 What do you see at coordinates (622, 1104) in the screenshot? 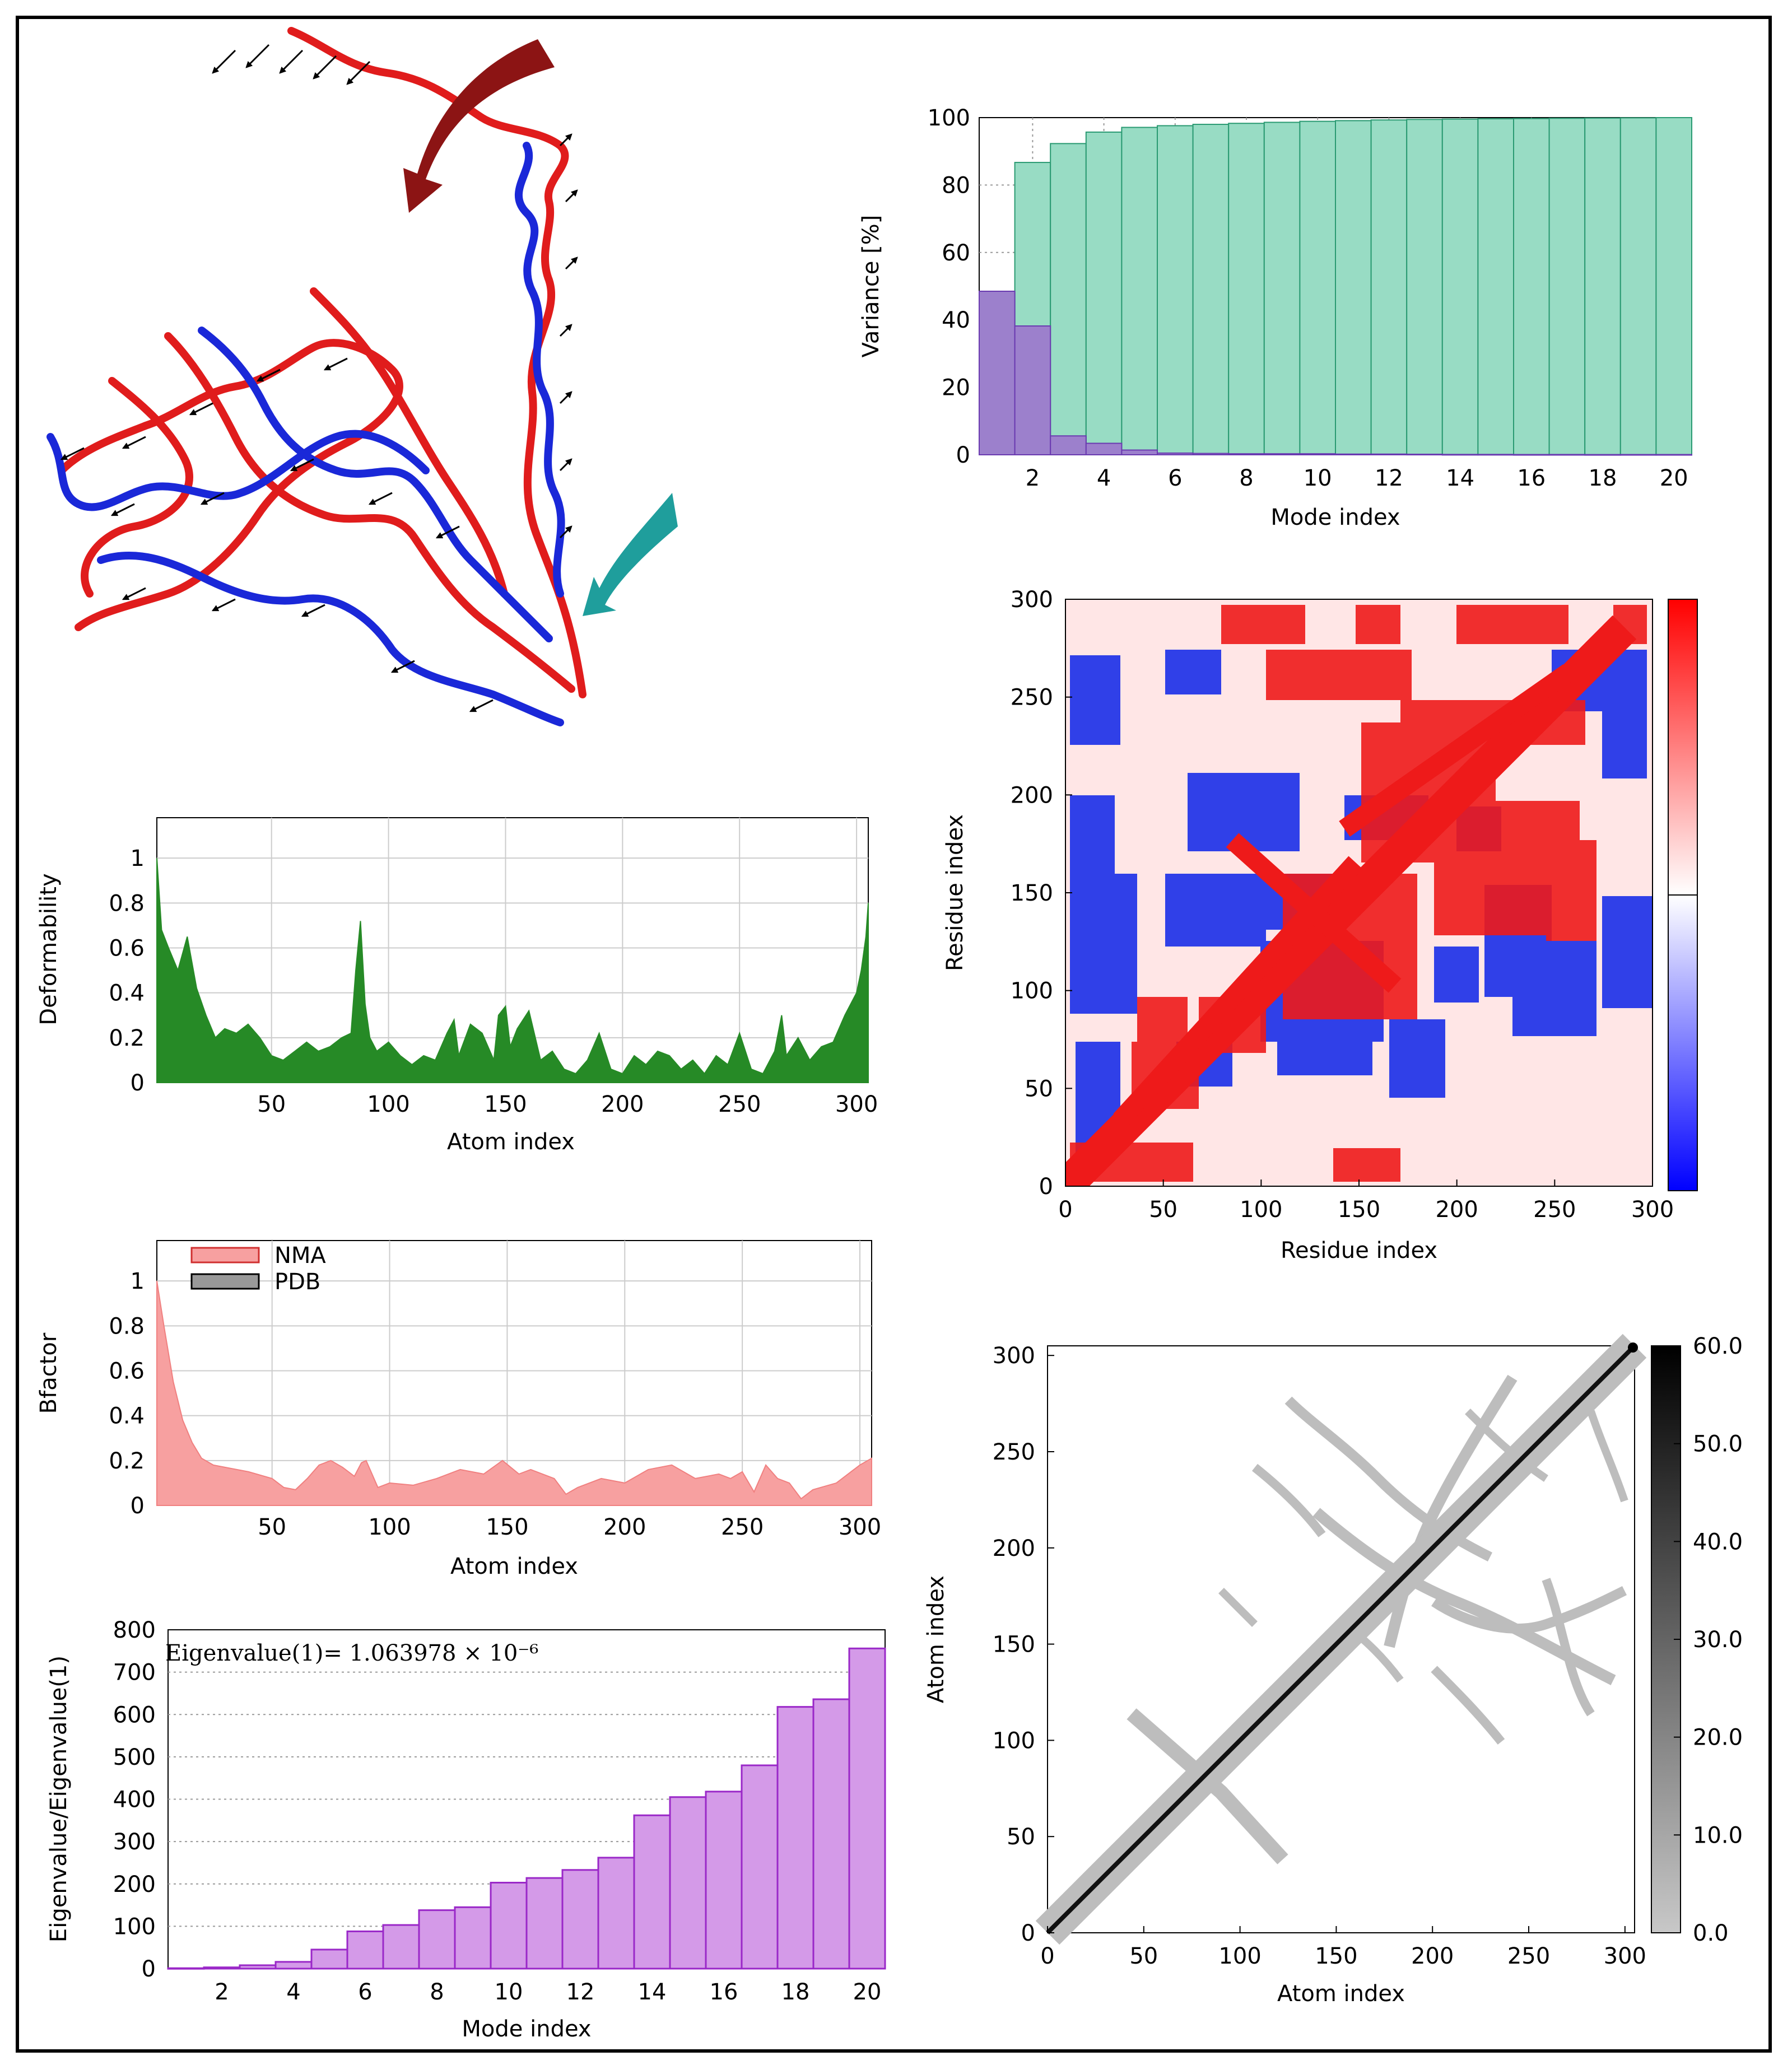
I see `deformability-xtick-label: 200` at bounding box center [622, 1104].